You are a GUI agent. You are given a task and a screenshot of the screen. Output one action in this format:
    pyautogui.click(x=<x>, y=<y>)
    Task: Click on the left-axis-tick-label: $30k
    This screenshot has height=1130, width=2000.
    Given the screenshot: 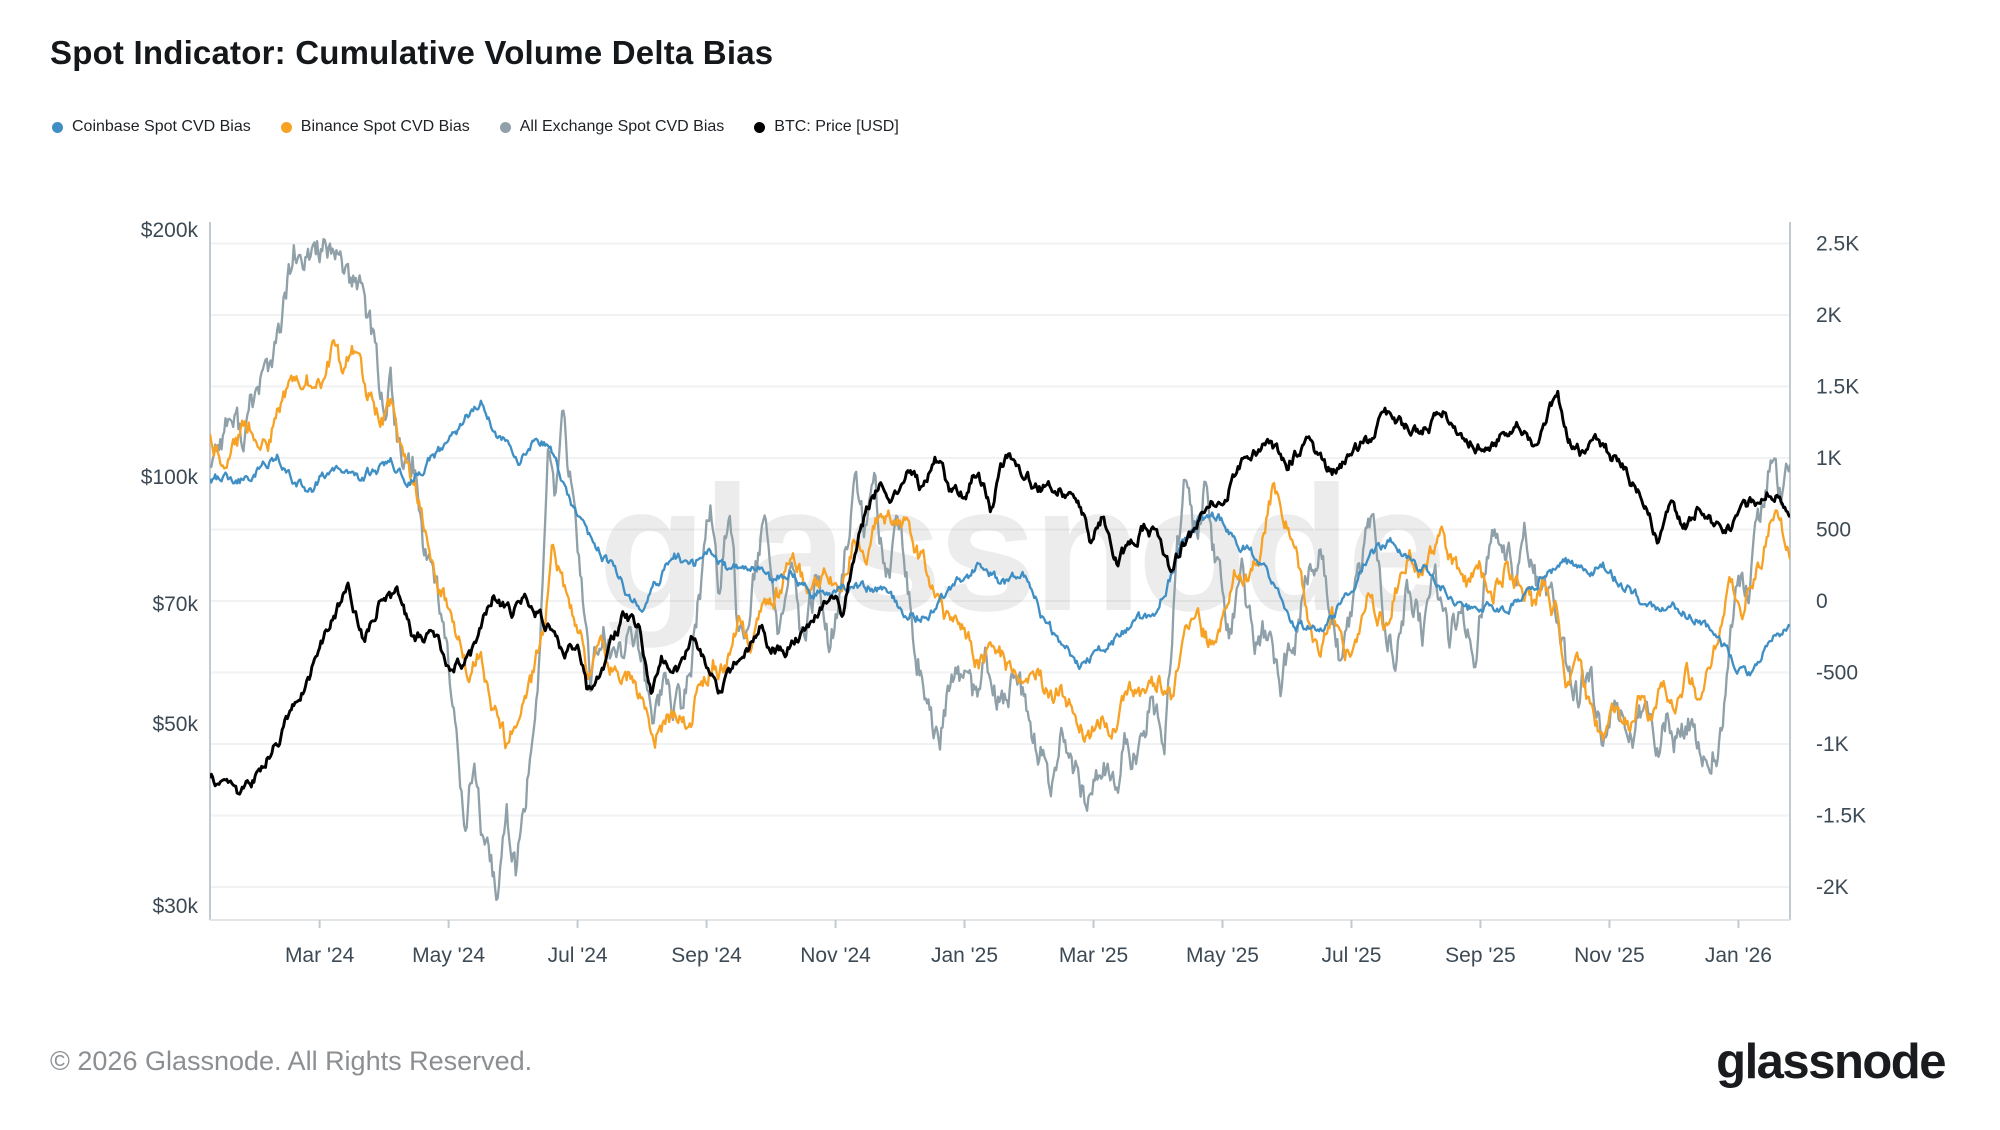 What is the action you would take?
    pyautogui.click(x=175, y=906)
    